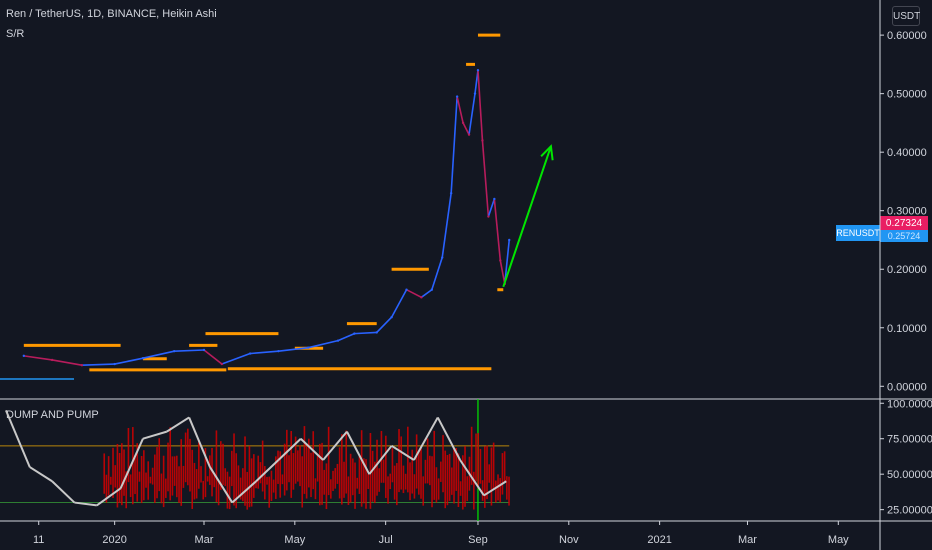  What do you see at coordinates (294, 540) in the screenshot?
I see `x-tick-label: May` at bounding box center [294, 540].